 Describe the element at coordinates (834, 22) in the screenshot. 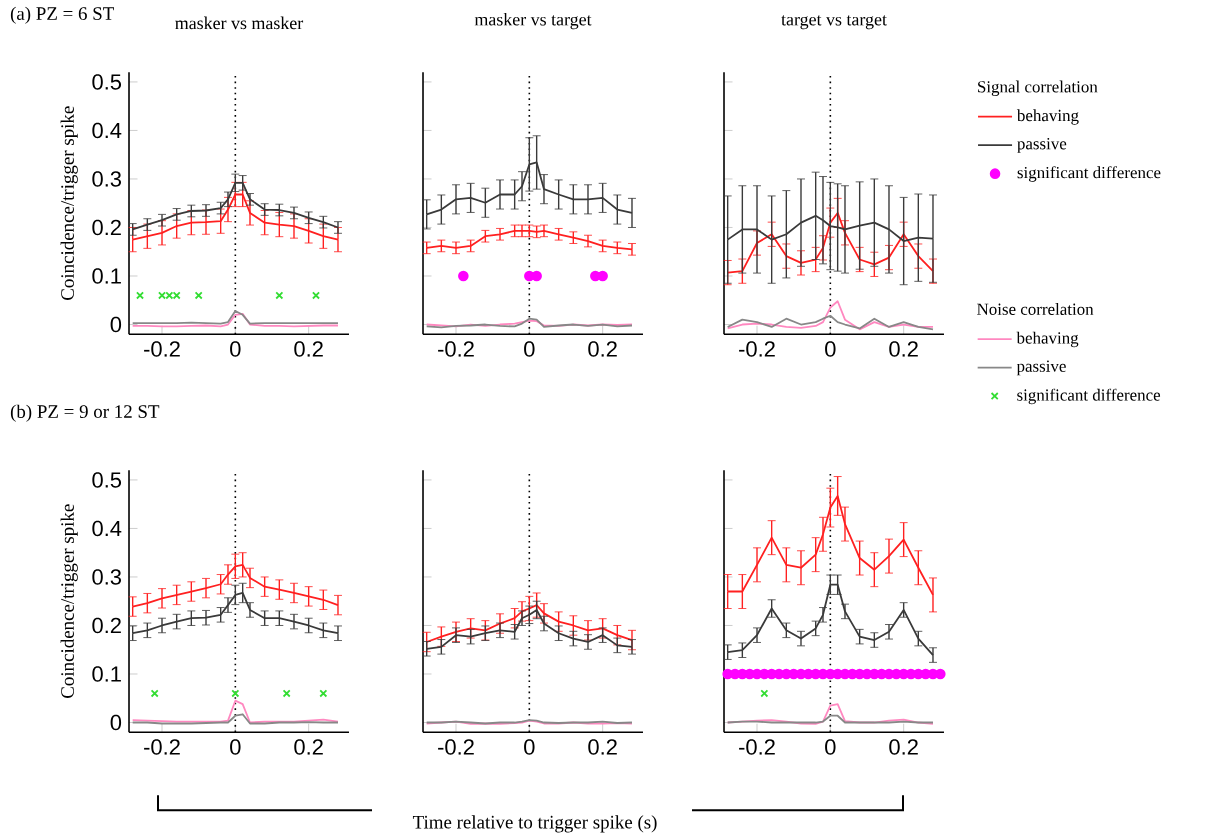

I see `chart-title: target vs target` at that location.